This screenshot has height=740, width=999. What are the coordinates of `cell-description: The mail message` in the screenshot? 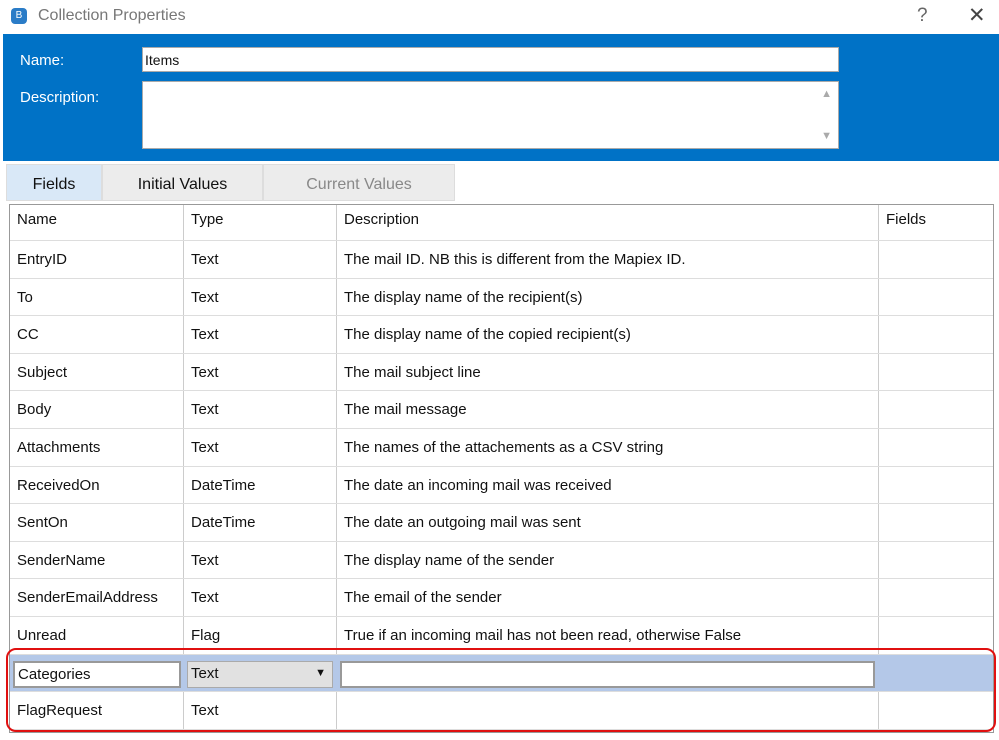 It's located at (608, 409).